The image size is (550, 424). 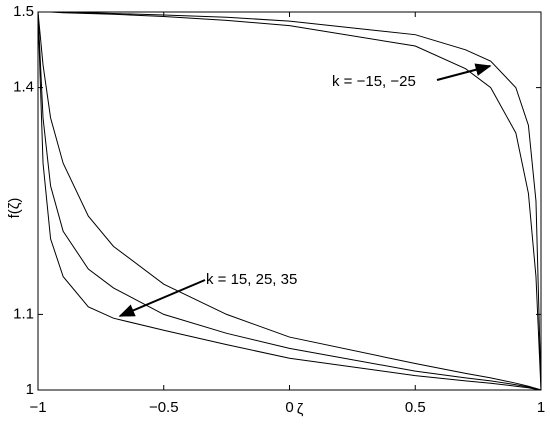 What do you see at coordinates (30, 389) in the screenshot?
I see `y-tick-label: 1` at bounding box center [30, 389].